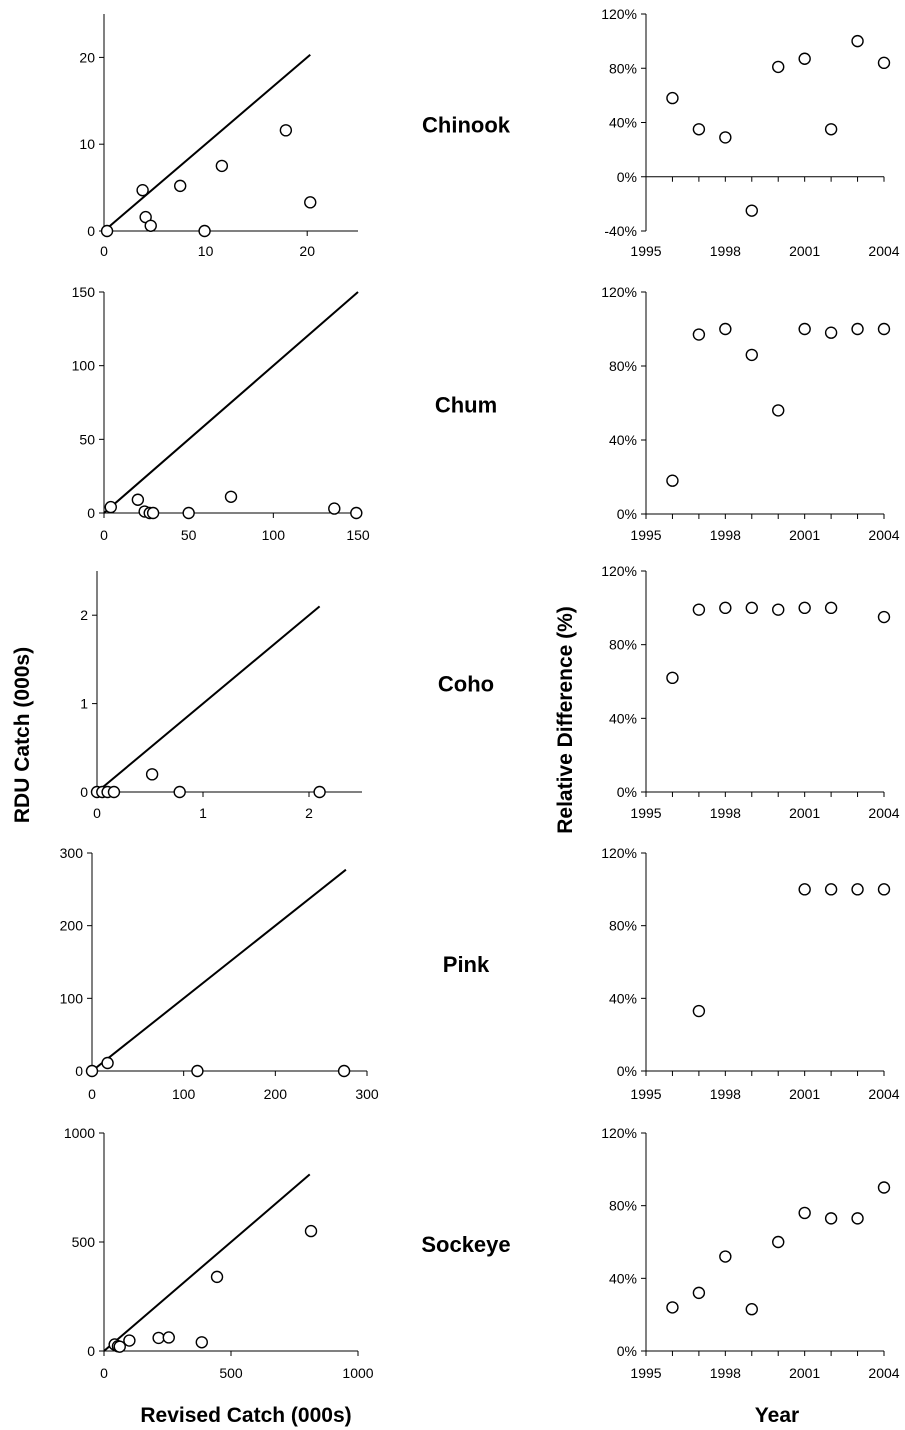 The height and width of the screenshot is (1430, 905). Describe the element at coordinates (87, 439) in the screenshot. I see `y-tick-label: 50` at that location.